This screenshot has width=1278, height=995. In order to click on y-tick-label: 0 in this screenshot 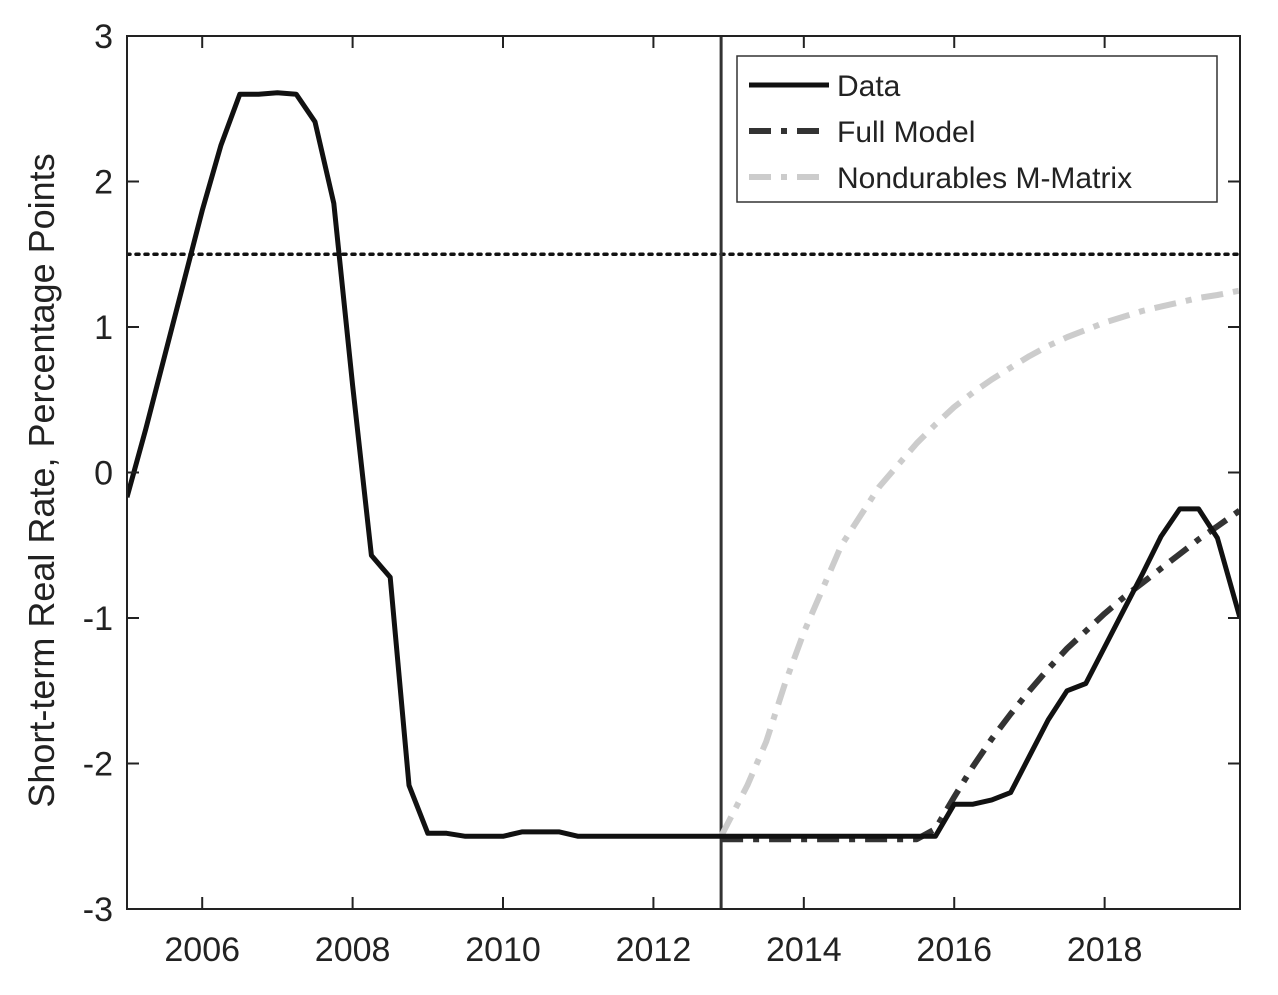, I will do `click(103, 474)`.